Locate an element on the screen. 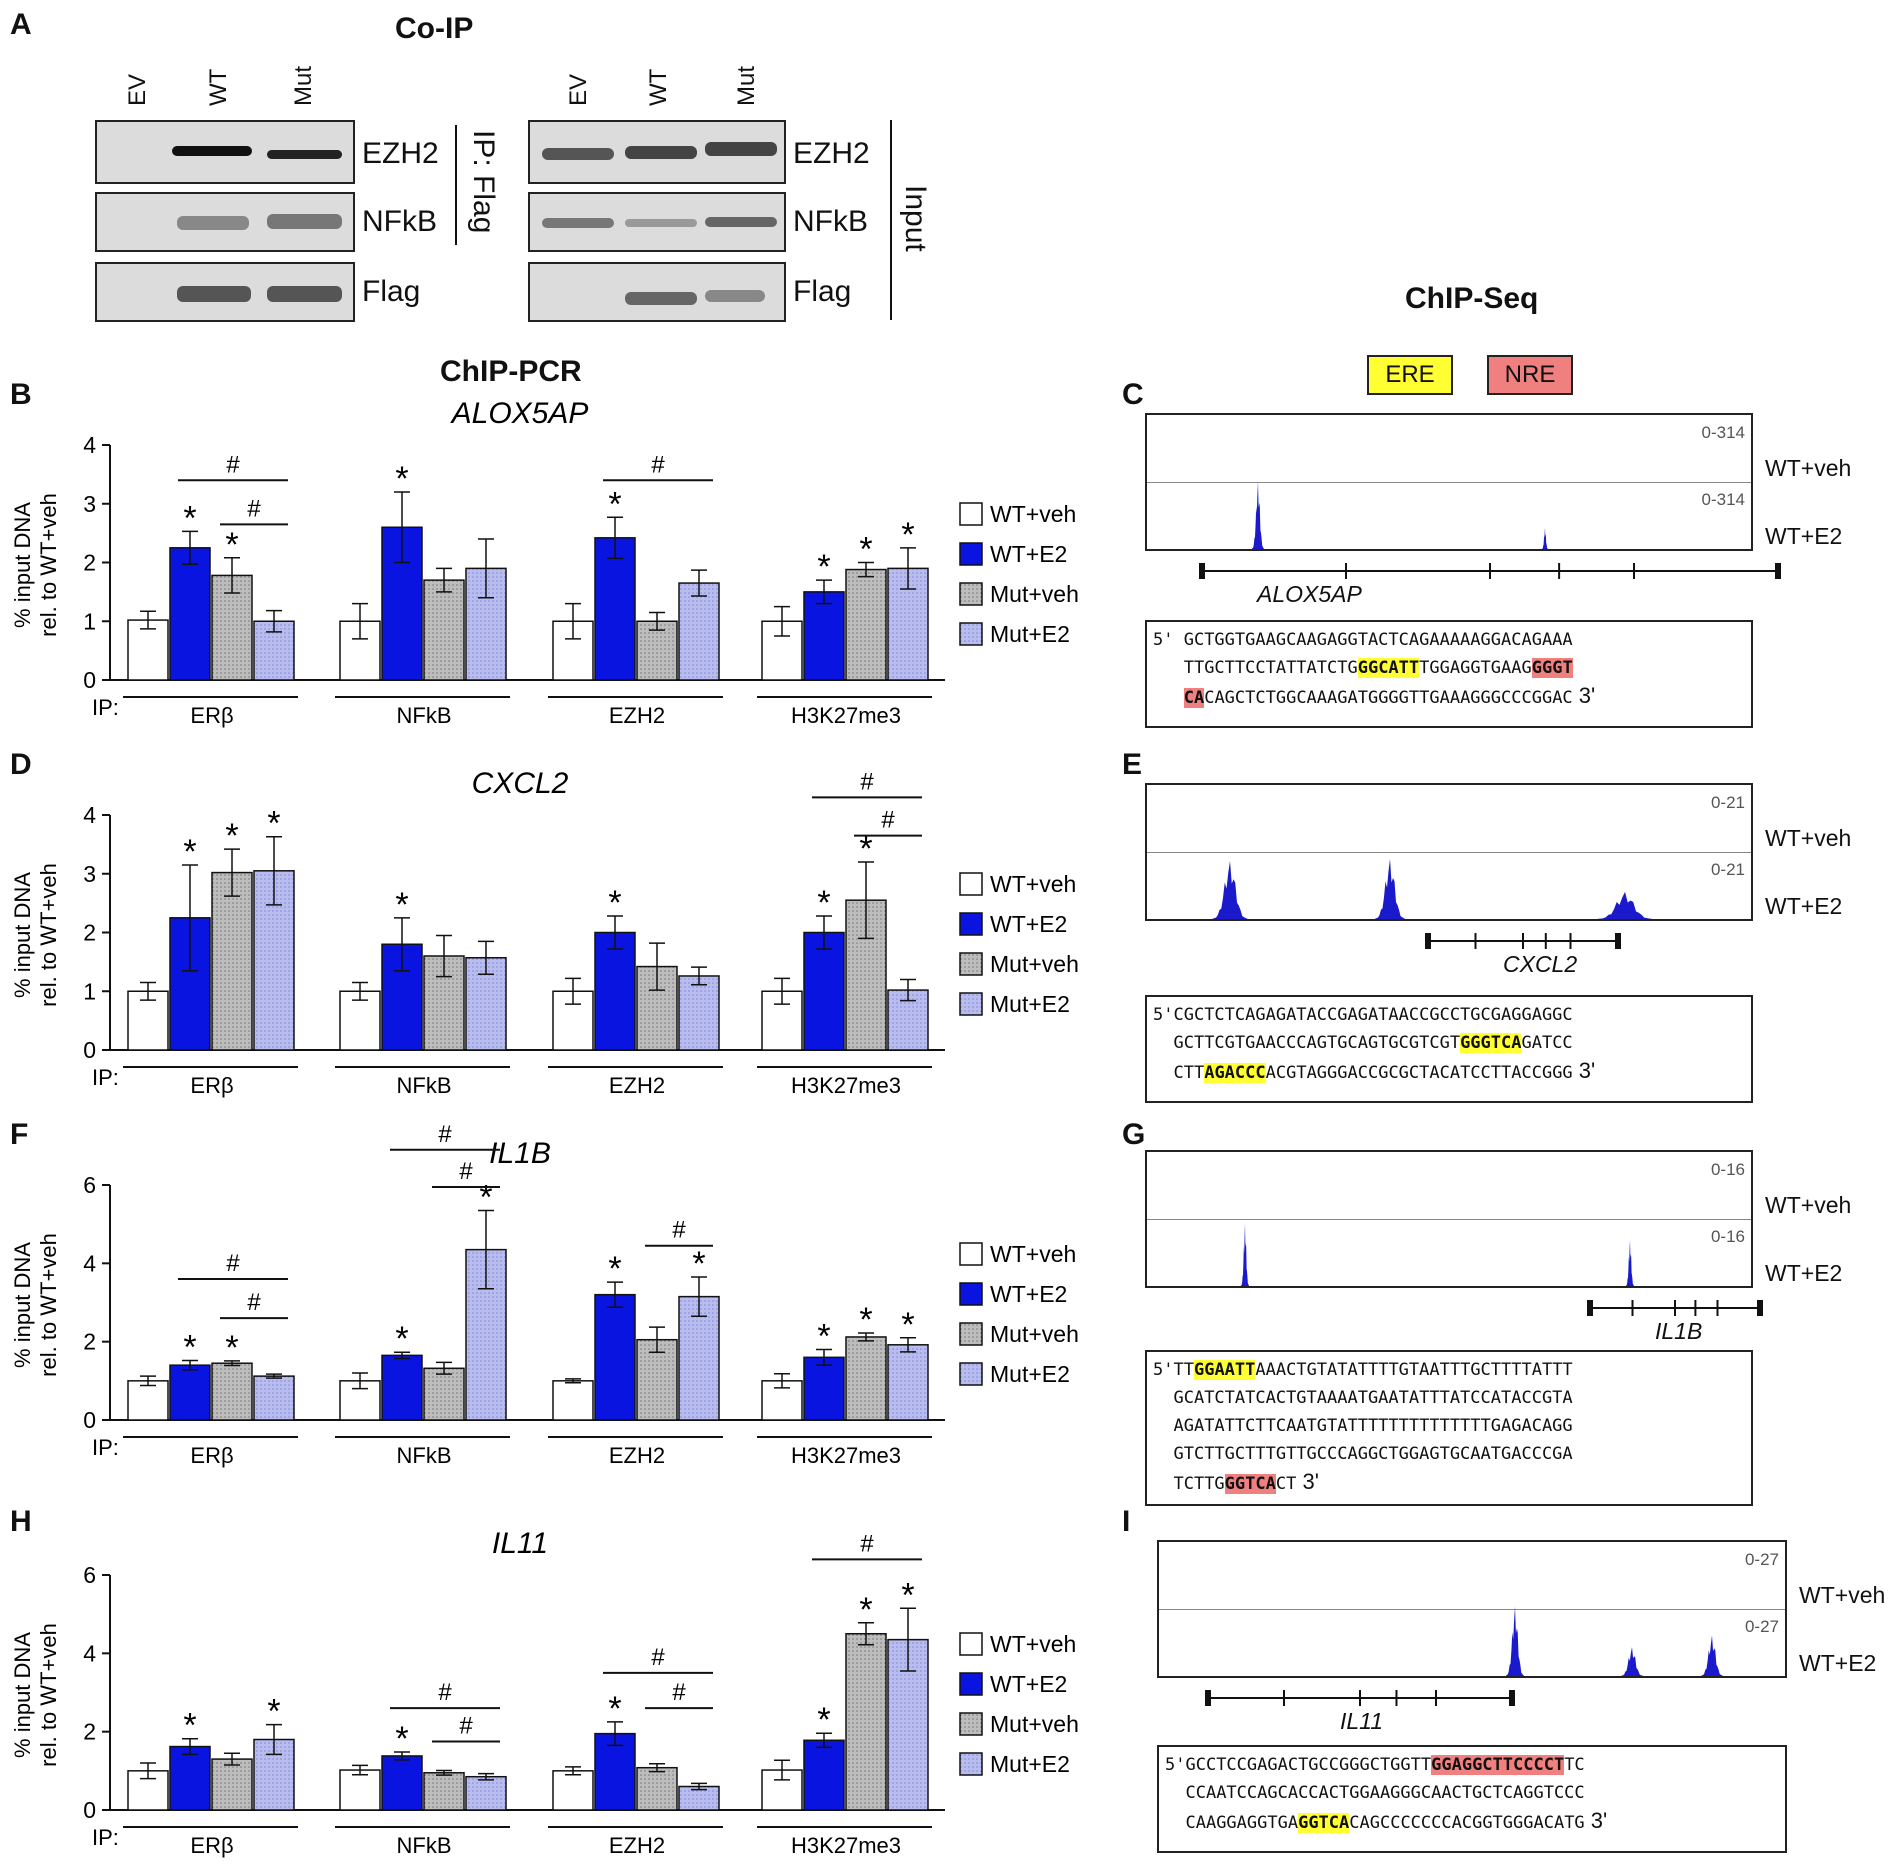 This screenshot has width=1902, height=1872. panel-letter-i: I is located at coordinates (1126, 1521).